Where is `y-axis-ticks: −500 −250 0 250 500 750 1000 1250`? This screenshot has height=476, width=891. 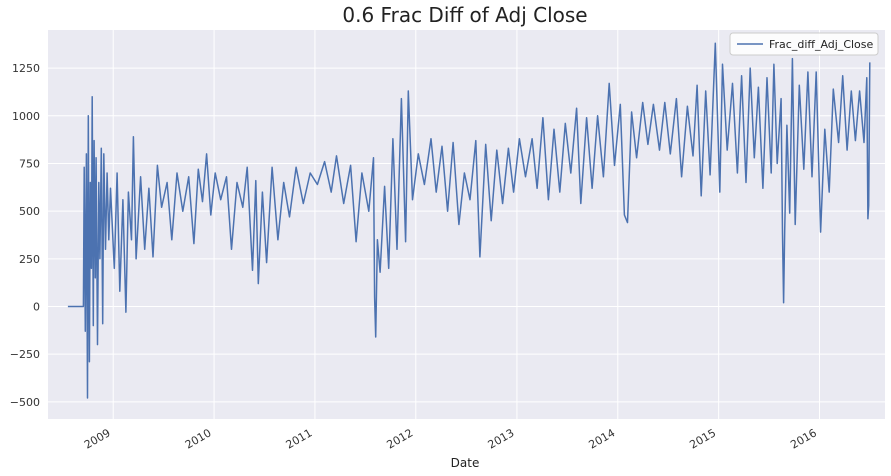
y-axis-ticks: −500 −250 0 250 500 750 1000 1250 is located at coordinates (25, 235).